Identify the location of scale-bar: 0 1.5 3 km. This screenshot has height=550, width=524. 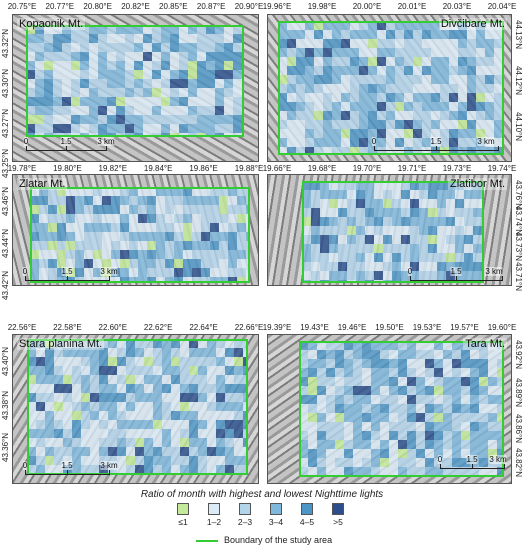
(70, 274).